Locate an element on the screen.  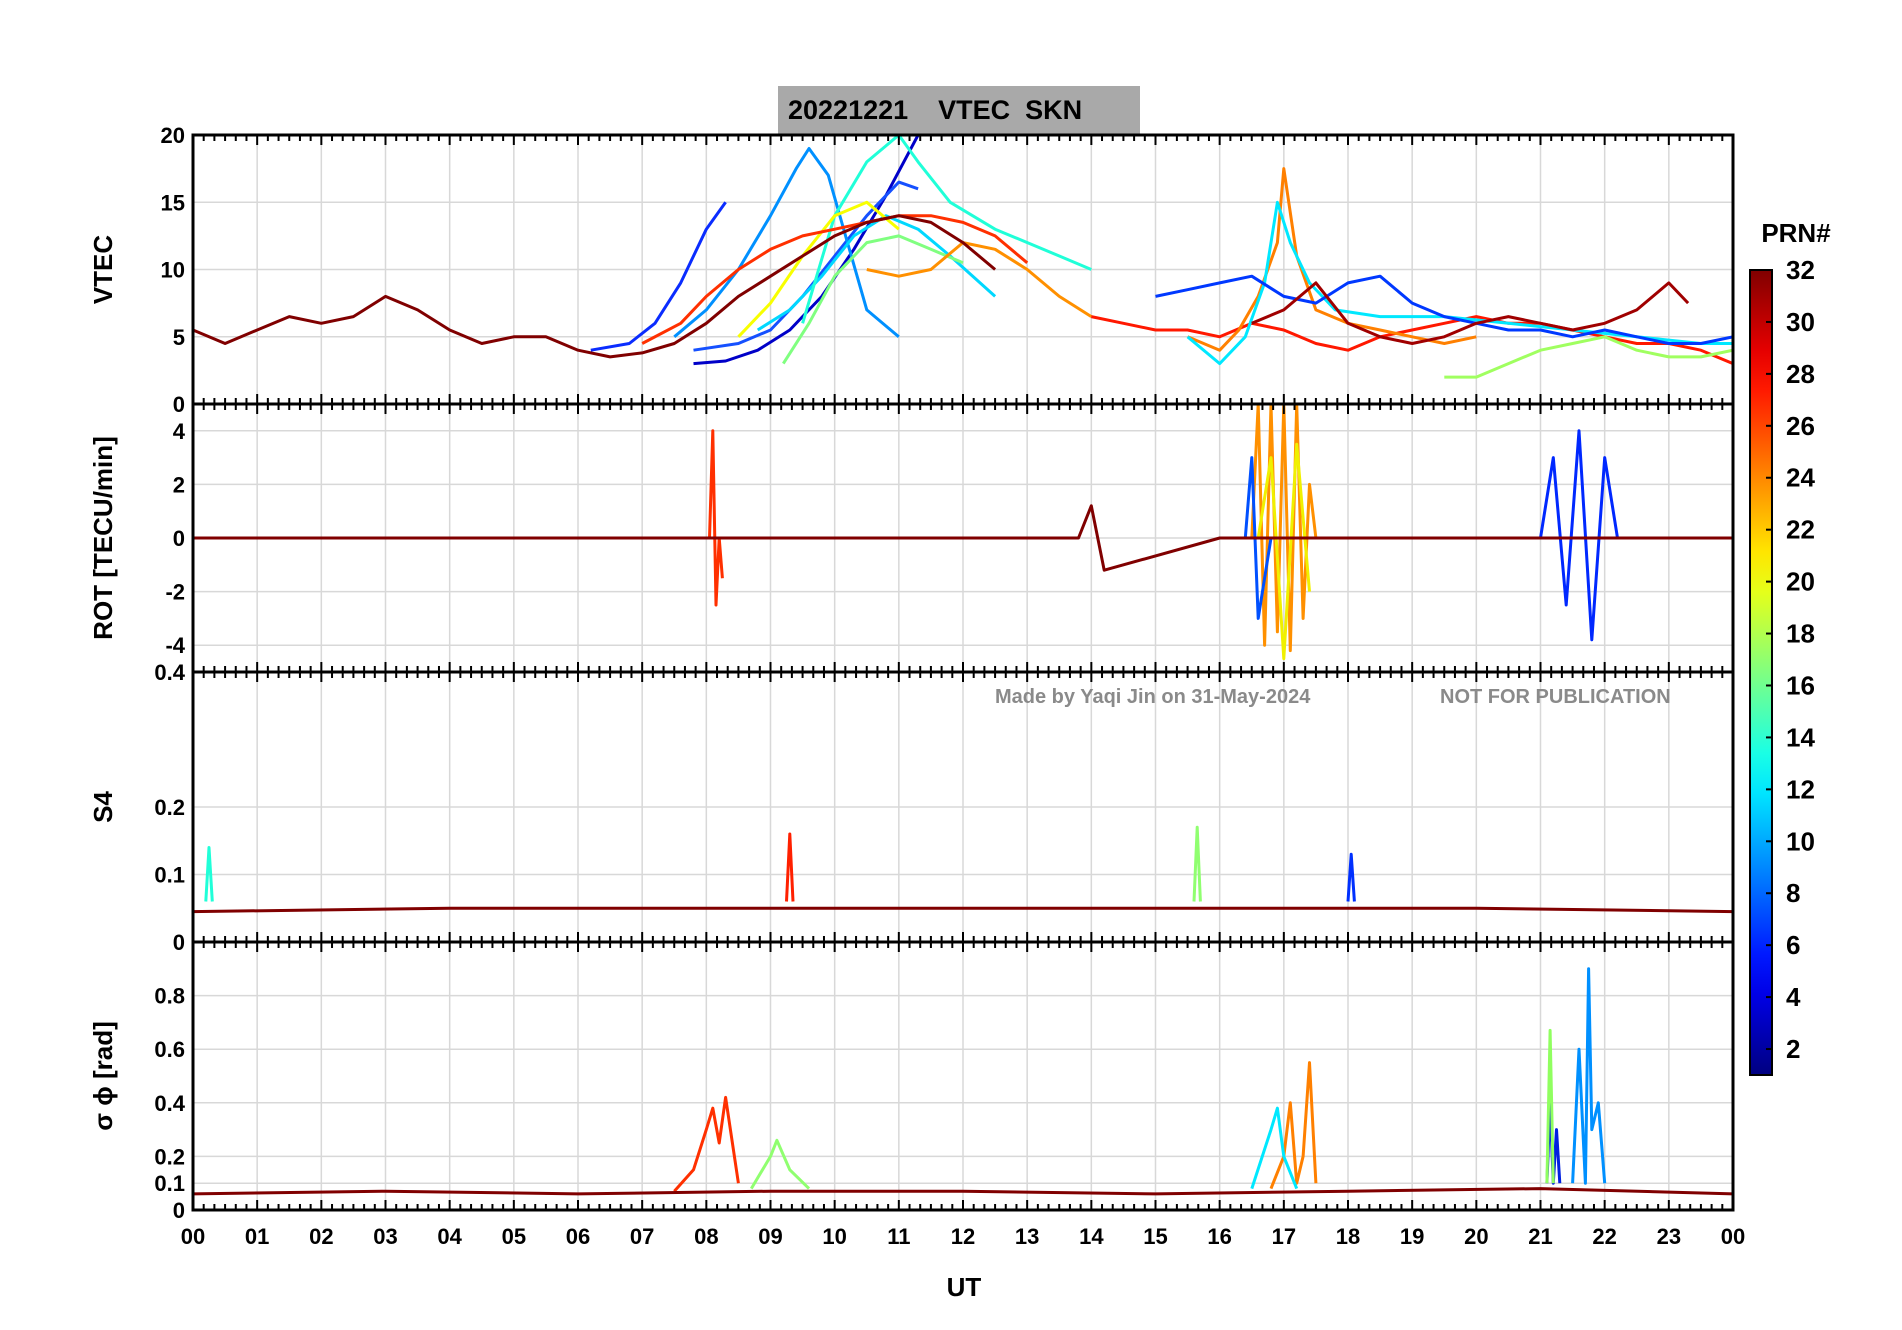
watermark-notice: NOT FOR PUBLICATION is located at coordinates (1555, 697).